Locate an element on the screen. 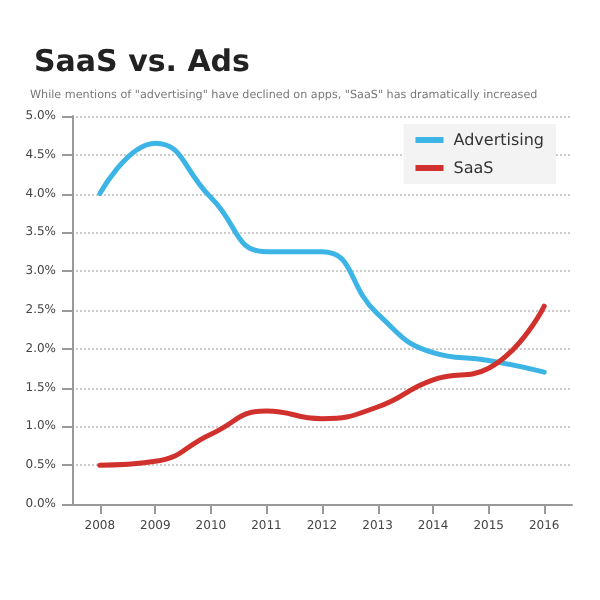  legend-label: Advertising is located at coordinates (499, 140).